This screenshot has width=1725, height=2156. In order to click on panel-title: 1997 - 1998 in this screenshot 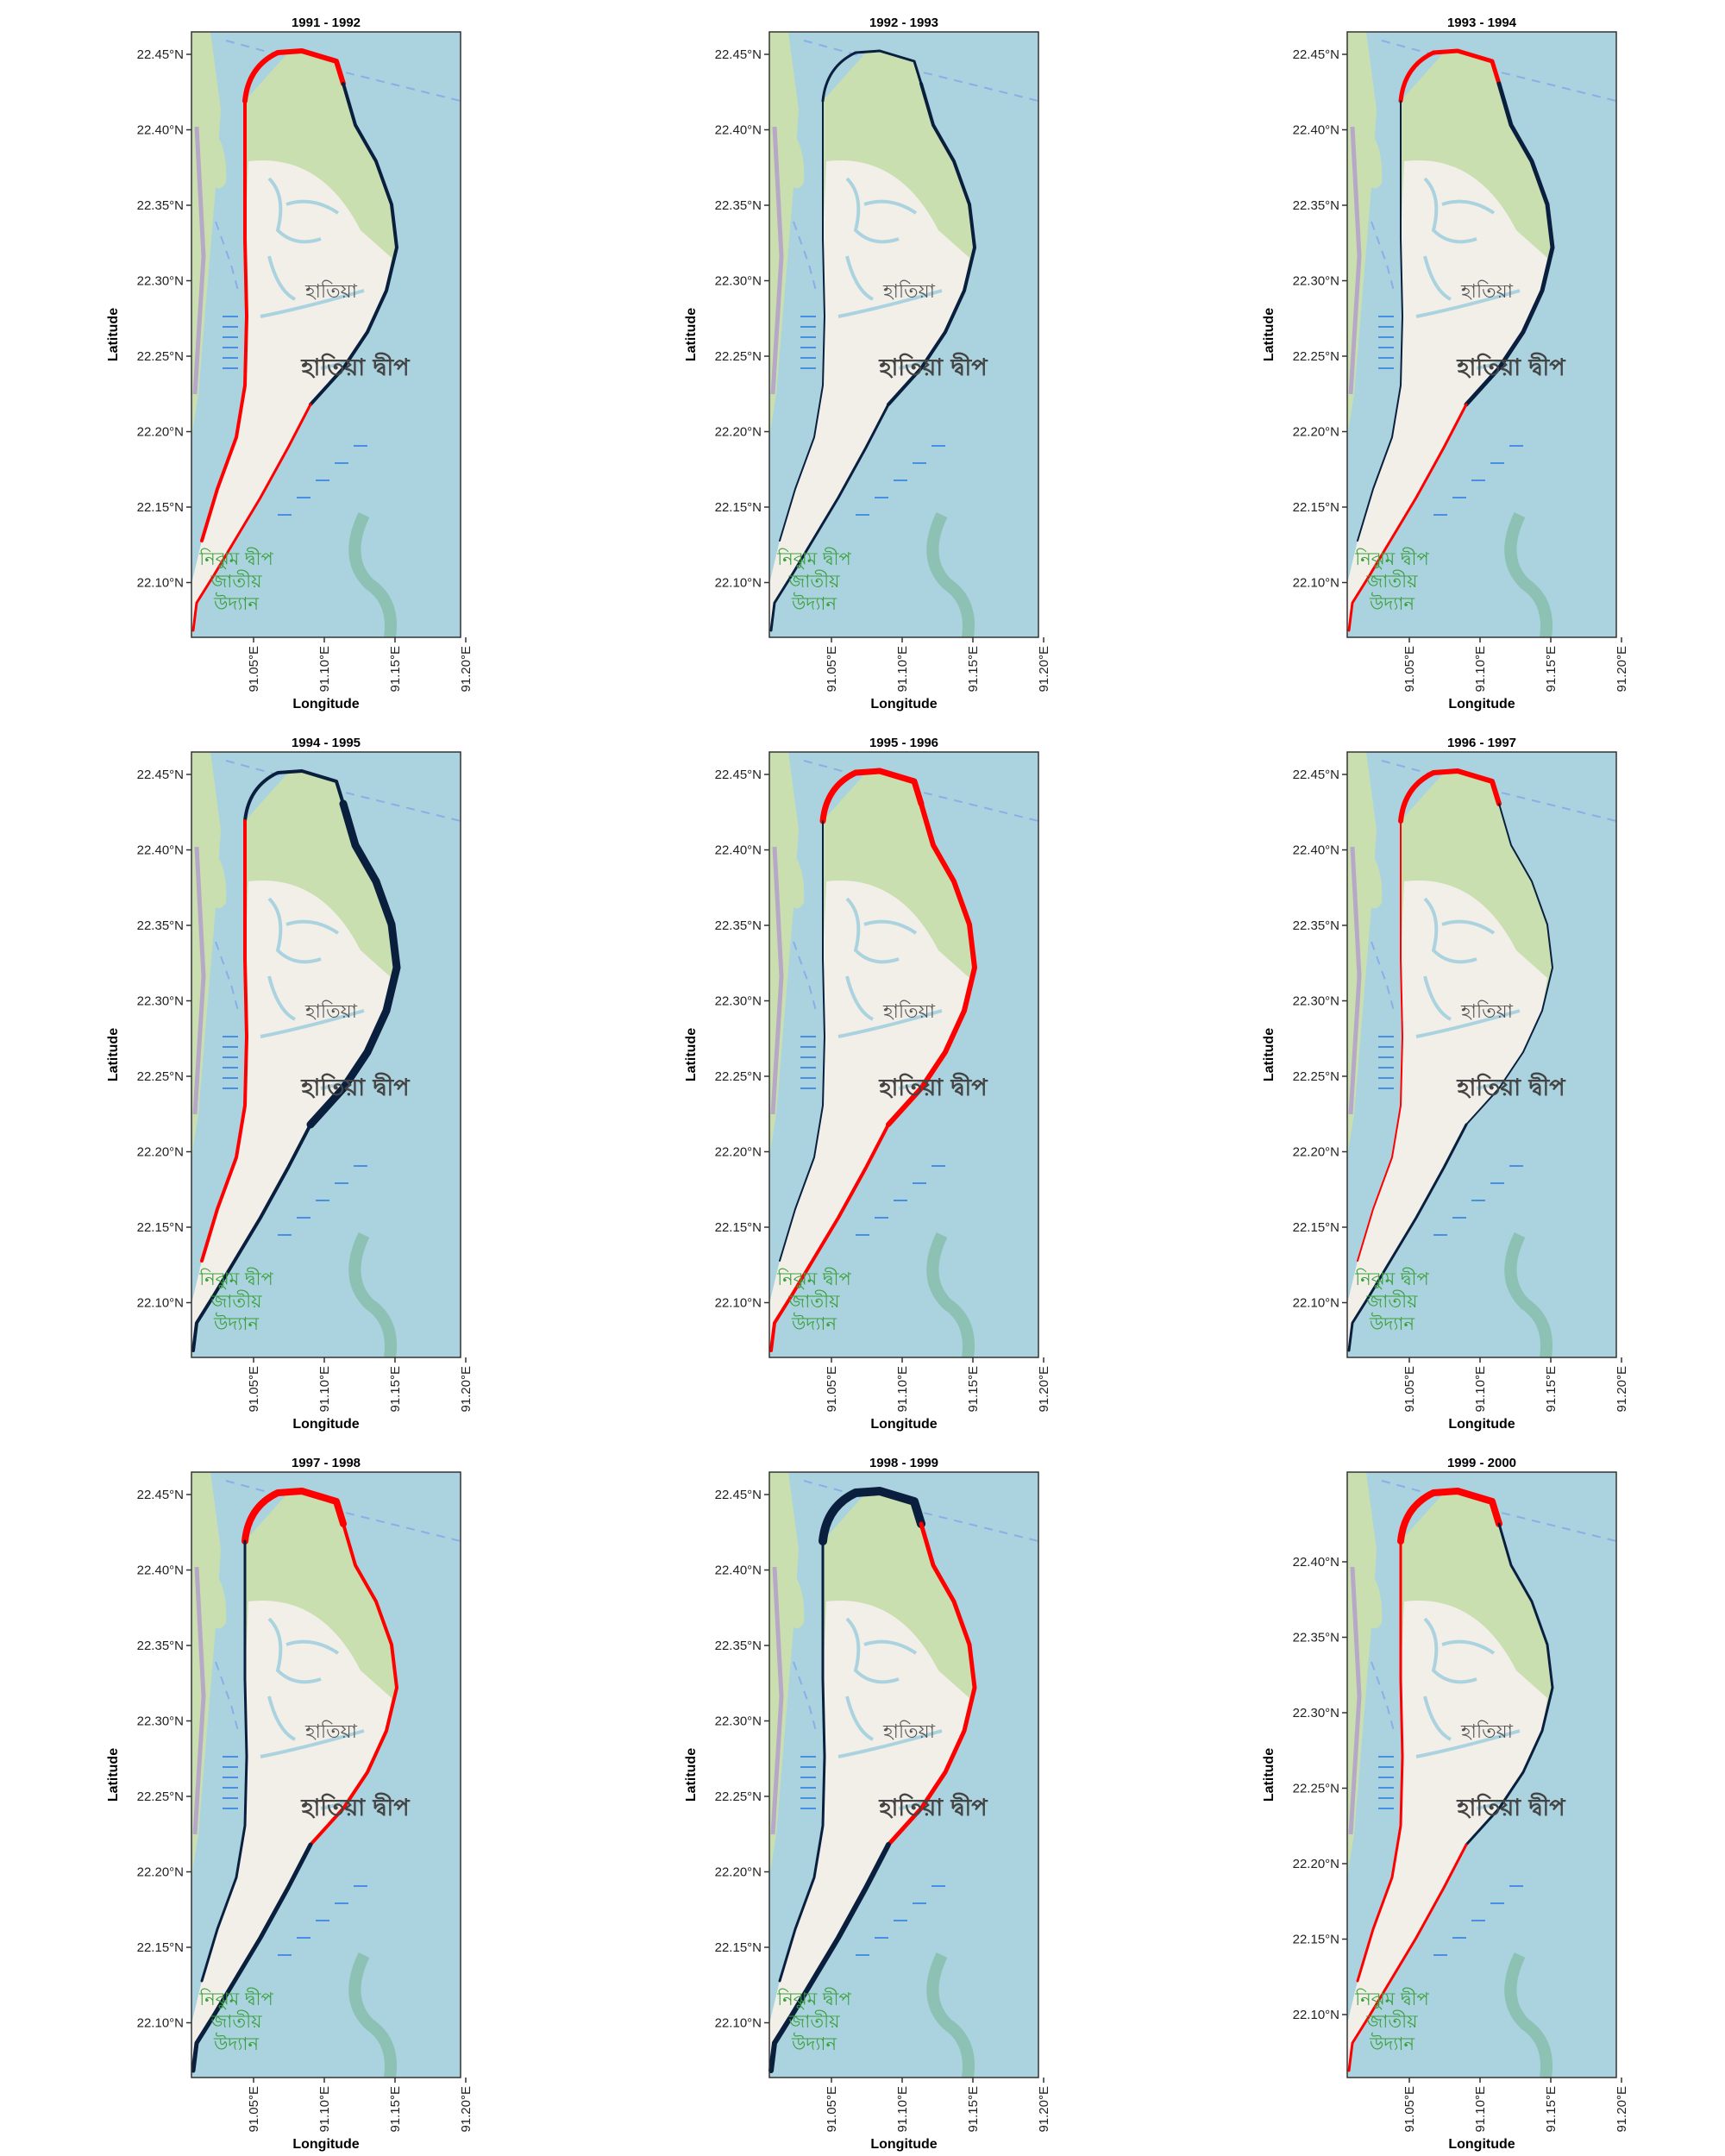, I will do `click(327, 1463)`.